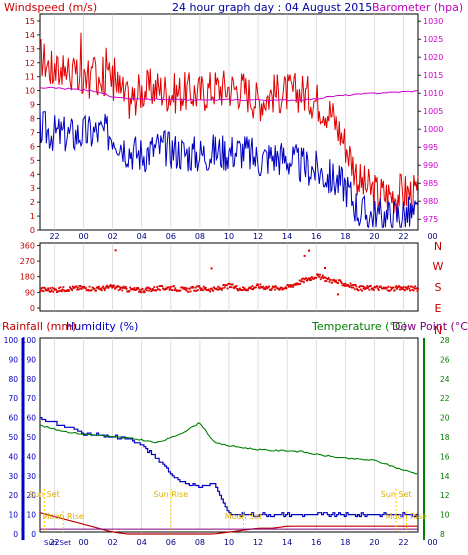 This screenshot has width=468, height=555. I want to click on chart-title: 24 hour graph day : 04 August 2015, so click(272, 7).